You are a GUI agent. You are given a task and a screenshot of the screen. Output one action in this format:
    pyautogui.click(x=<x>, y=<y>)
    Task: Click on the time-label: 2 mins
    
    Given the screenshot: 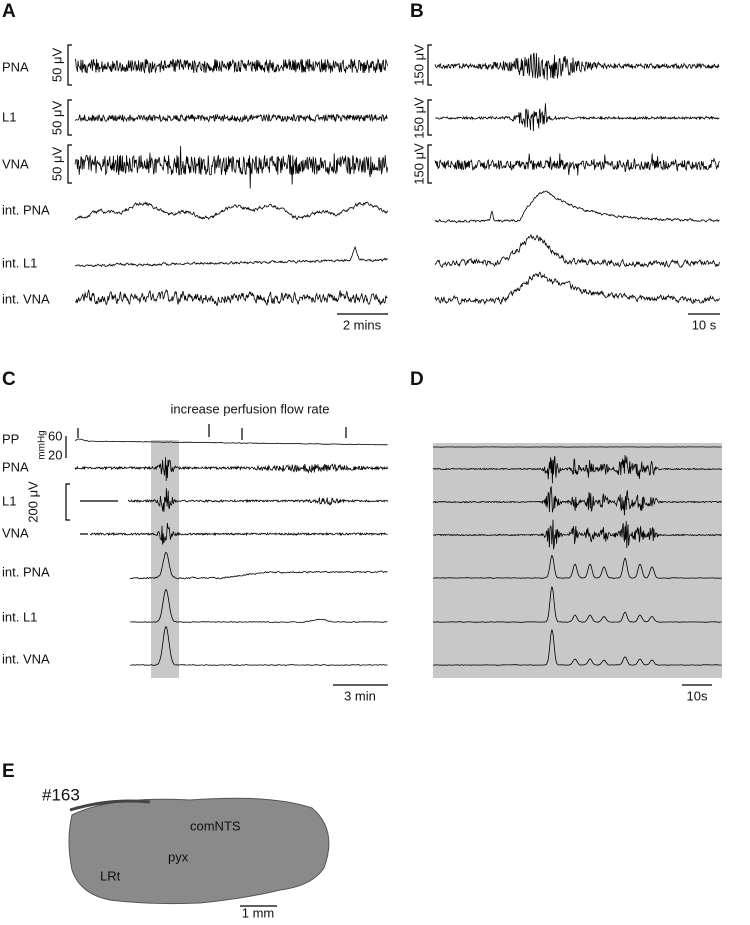 What is the action you would take?
    pyautogui.click(x=362, y=324)
    